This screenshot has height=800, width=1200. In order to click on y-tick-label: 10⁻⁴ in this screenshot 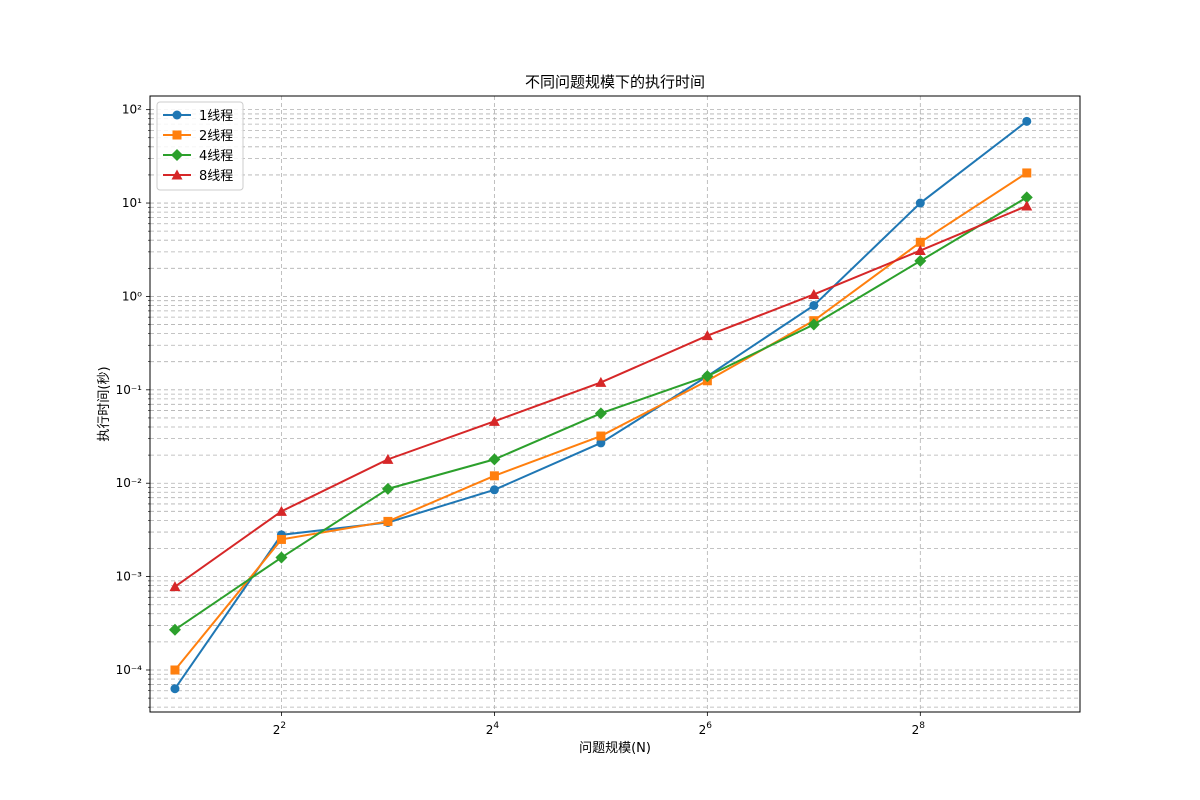, I will do `click(129, 670)`.